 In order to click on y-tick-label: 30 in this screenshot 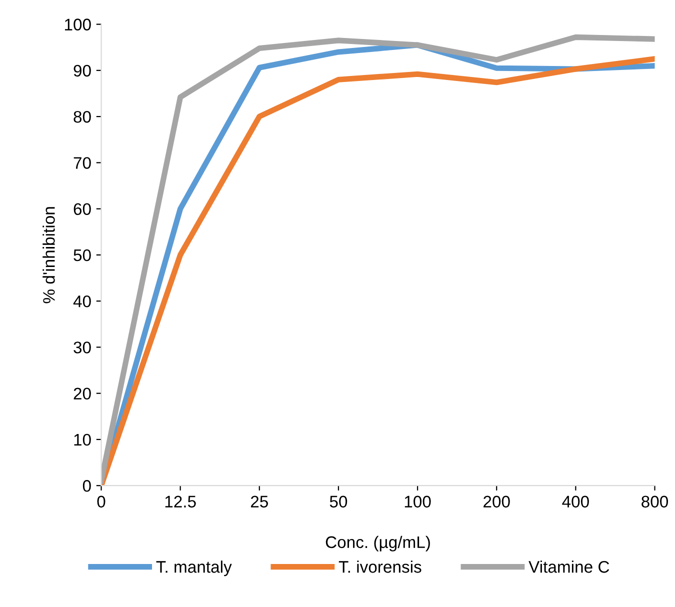, I will do `click(82, 348)`.